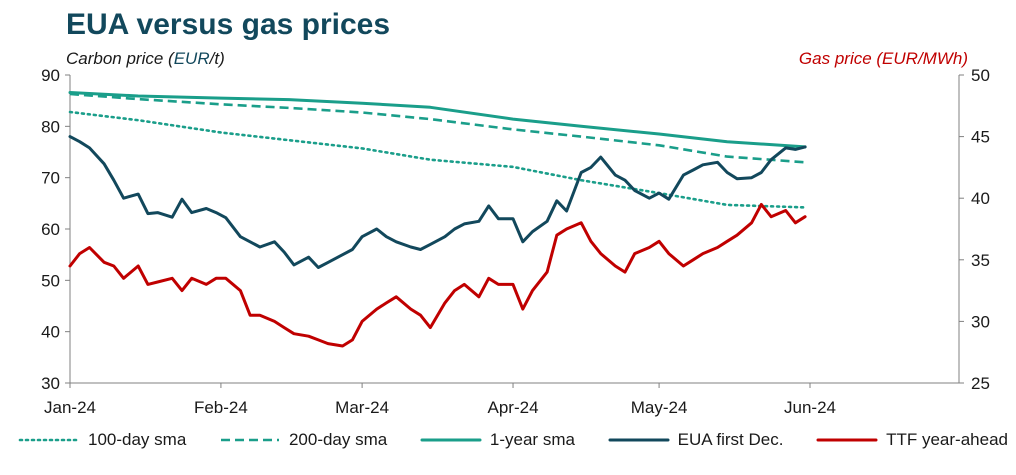  I want to click on x-tick-label: Jan-24, so click(70, 407).